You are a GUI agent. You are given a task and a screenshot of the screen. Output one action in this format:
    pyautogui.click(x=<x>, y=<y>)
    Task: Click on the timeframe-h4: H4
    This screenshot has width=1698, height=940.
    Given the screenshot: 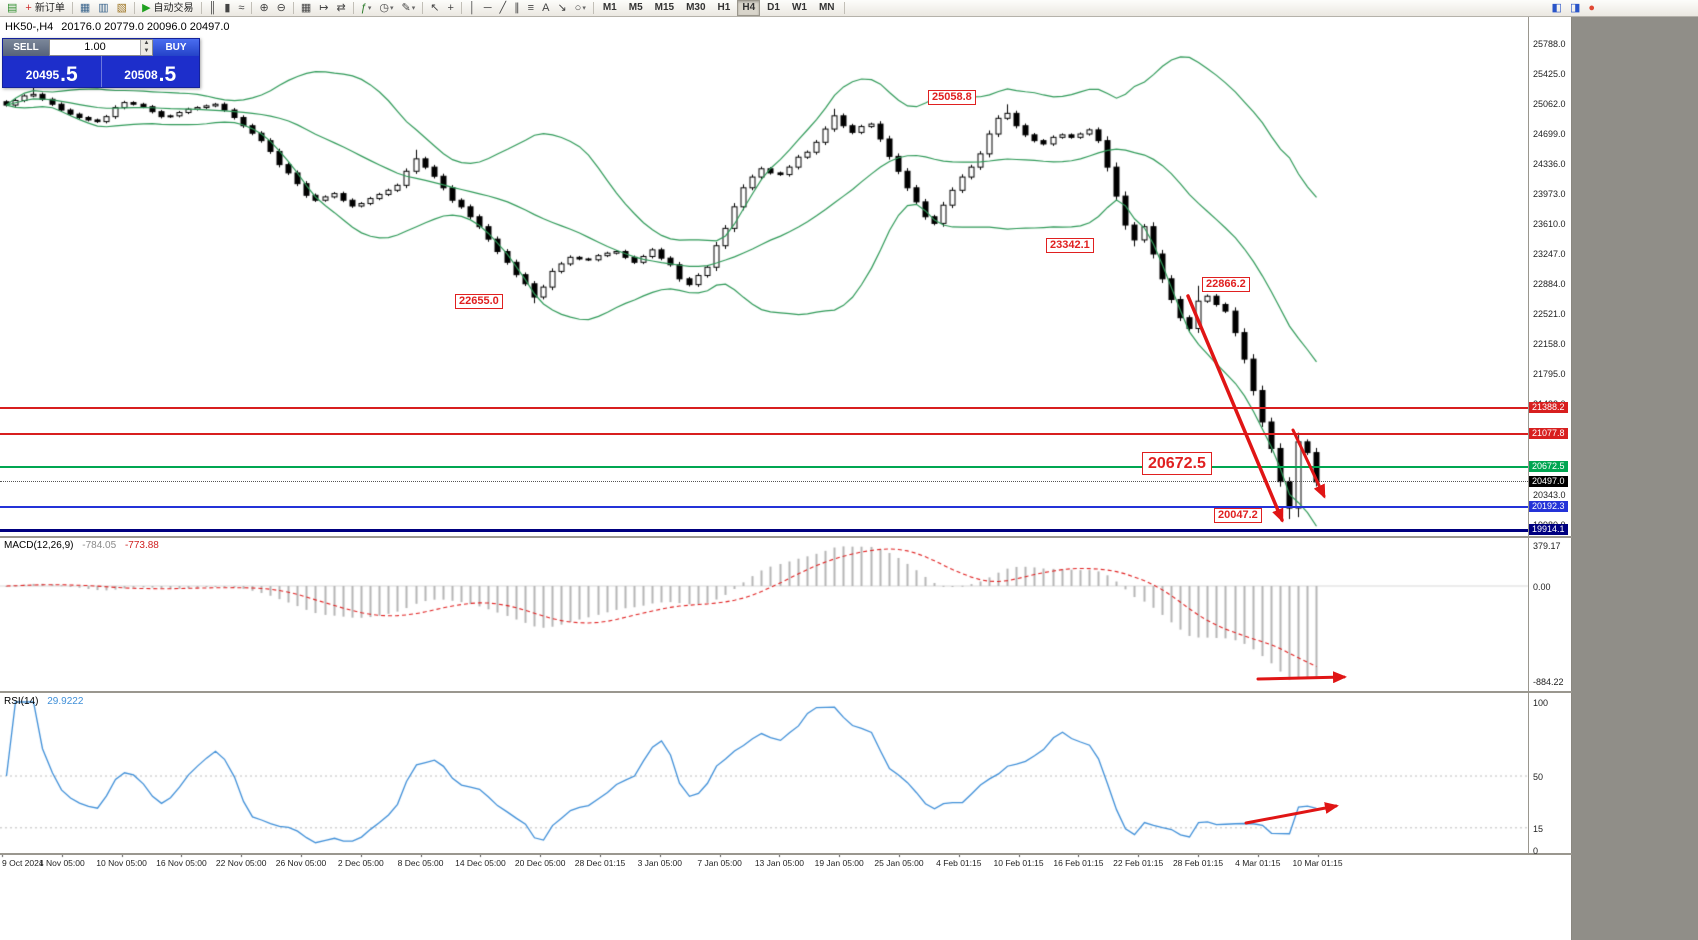 What is the action you would take?
    pyautogui.click(x=749, y=8)
    